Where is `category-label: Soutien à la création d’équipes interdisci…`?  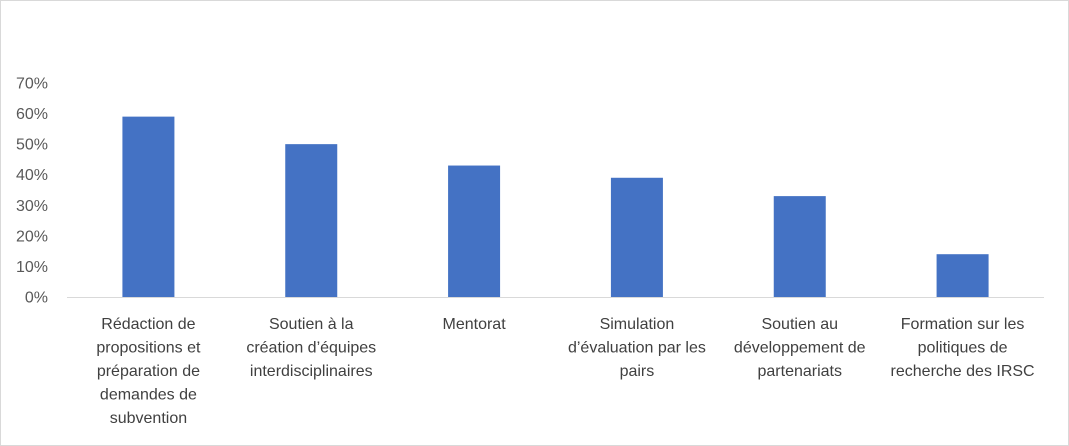
category-label: Soutien à la création d’équipes interdisci… is located at coordinates (311, 348).